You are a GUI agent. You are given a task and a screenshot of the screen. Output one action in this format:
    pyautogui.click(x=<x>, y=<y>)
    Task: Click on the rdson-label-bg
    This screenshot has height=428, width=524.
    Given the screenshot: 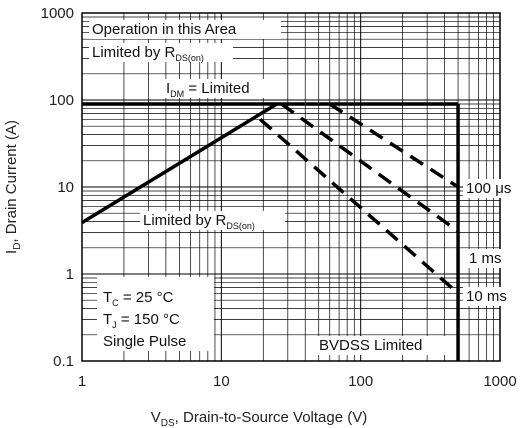 What is the action you would take?
    pyautogui.click(x=212, y=220)
    